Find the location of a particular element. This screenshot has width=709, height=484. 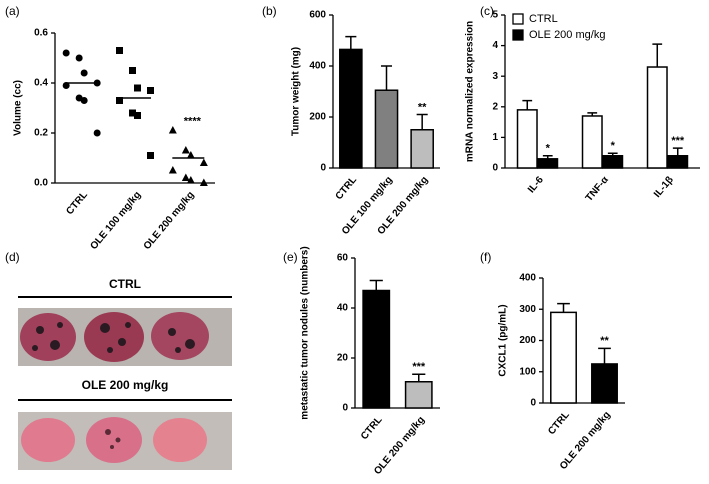

photo-panel: (d) CTRL OLE 200 mg/kg is located at coordinates (118, 360).